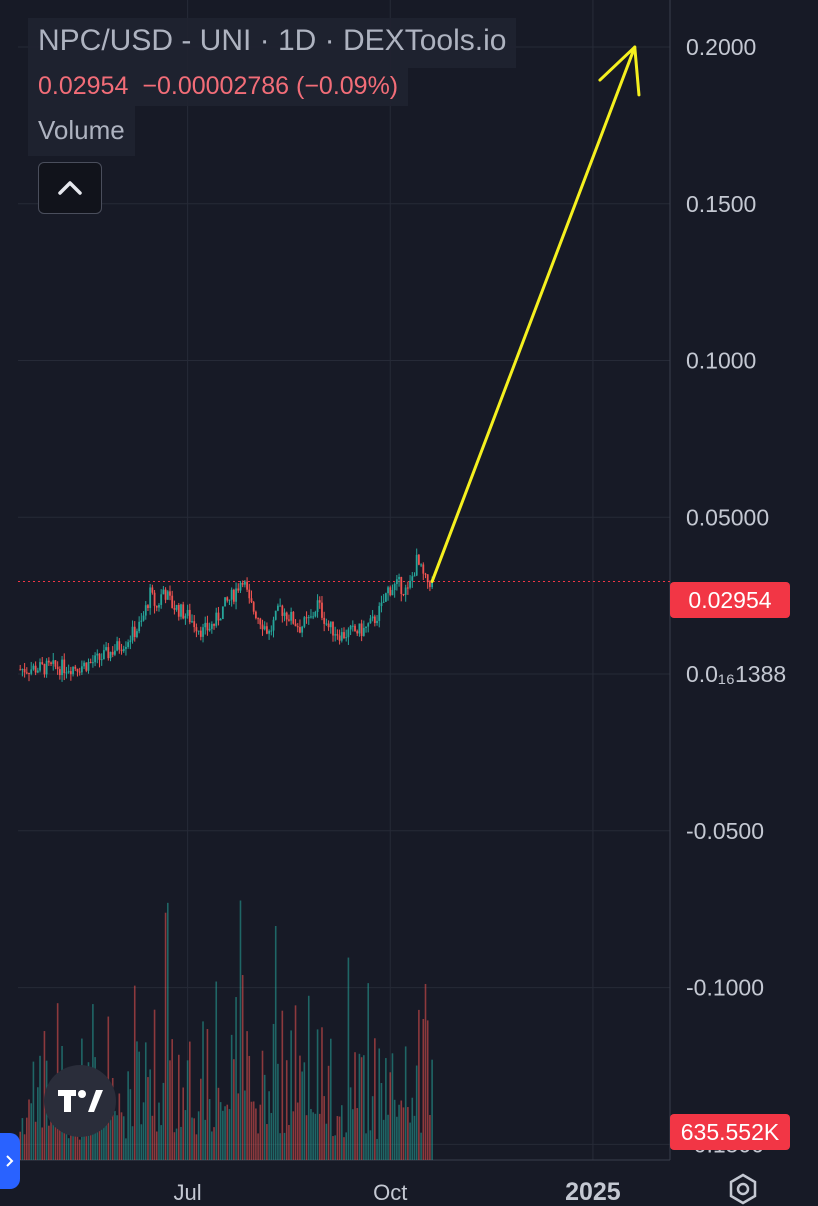  What do you see at coordinates (721, 204) in the screenshot?
I see `price-tick-label: 0.1500` at bounding box center [721, 204].